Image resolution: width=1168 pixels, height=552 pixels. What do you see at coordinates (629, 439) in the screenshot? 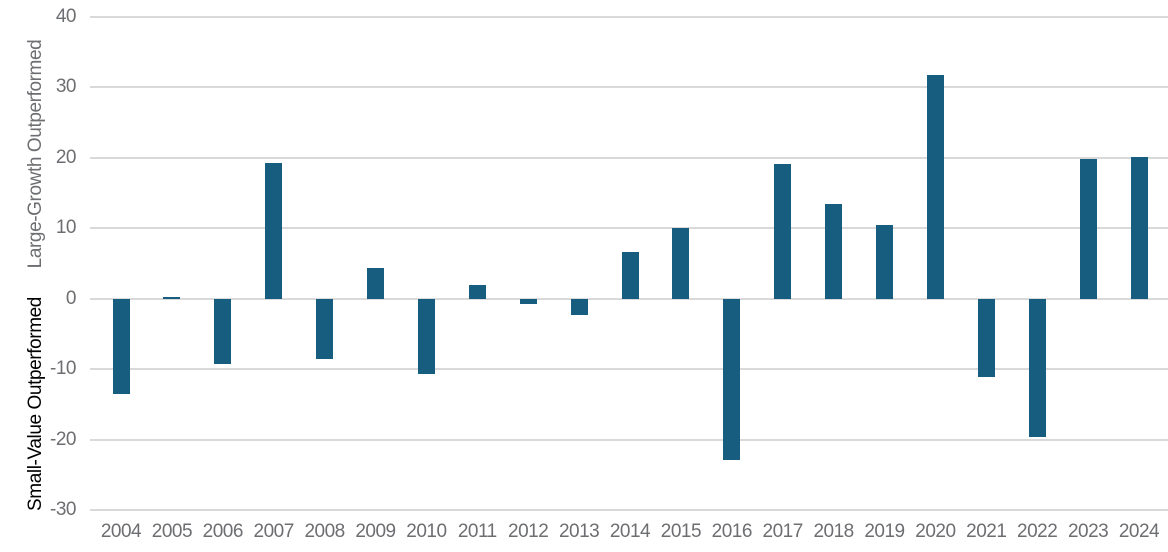
I see `gridline-y--20` at bounding box center [629, 439].